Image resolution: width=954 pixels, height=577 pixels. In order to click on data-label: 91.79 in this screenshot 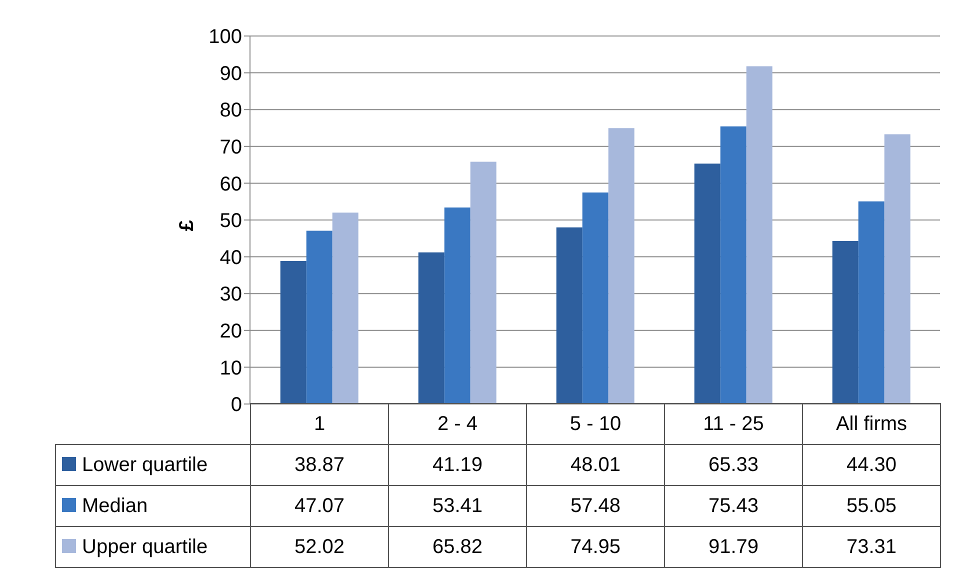, I will do `click(733, 547)`.